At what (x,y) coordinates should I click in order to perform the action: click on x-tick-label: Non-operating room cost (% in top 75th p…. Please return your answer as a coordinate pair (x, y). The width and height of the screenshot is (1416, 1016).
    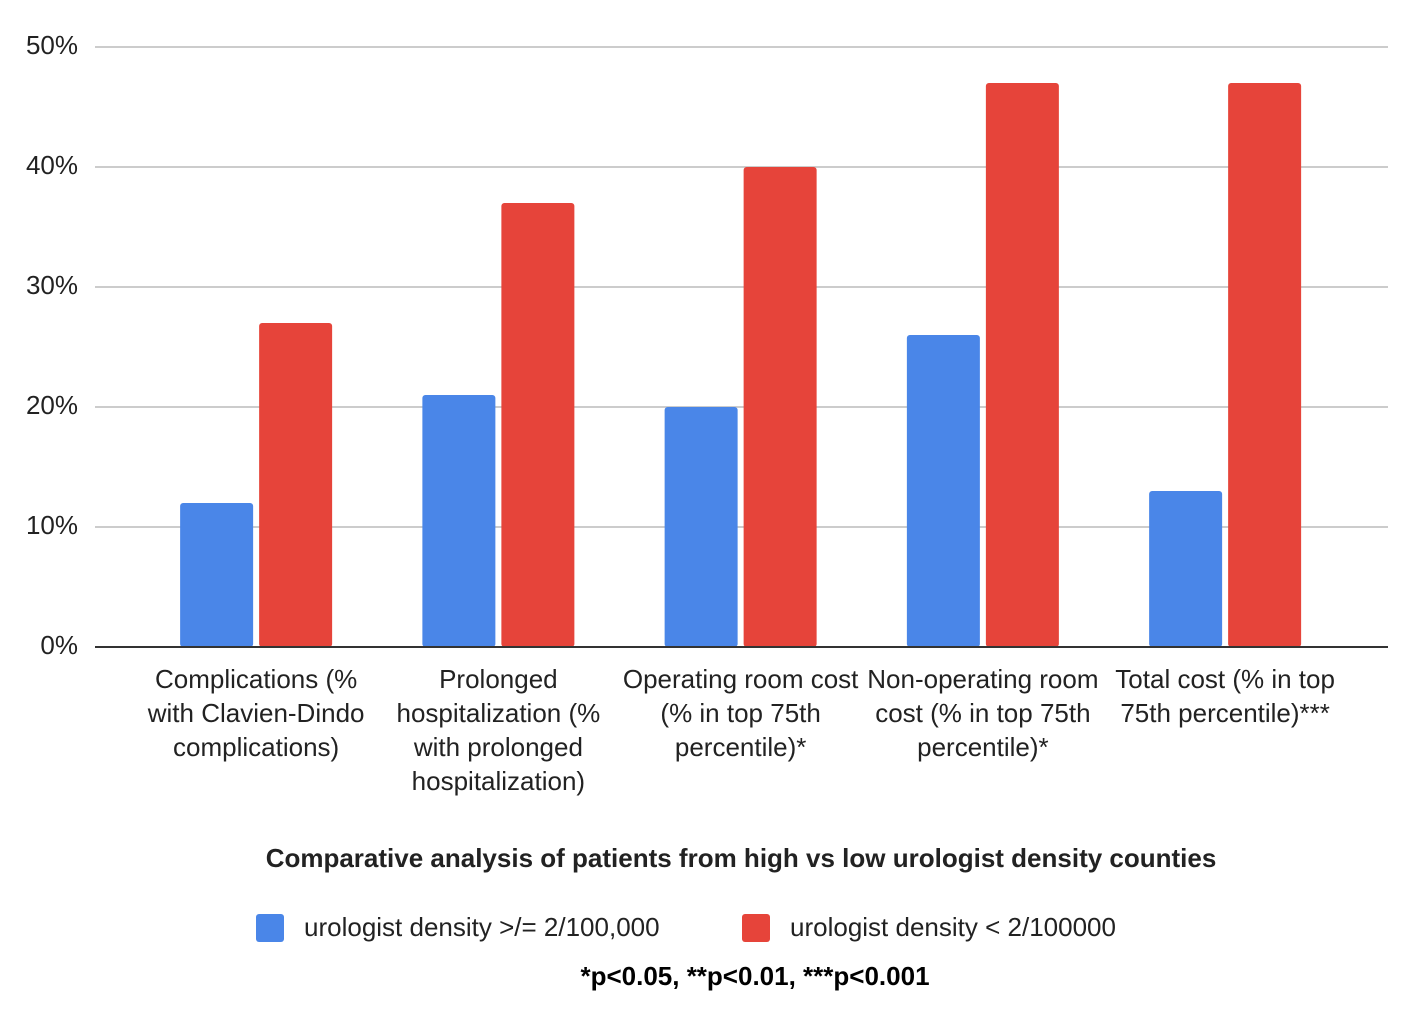
    Looking at the image, I should click on (983, 713).